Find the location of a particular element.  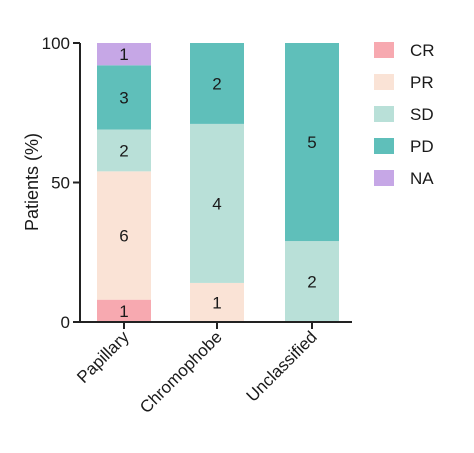

legend-swatch-sd is located at coordinates (384, 114).